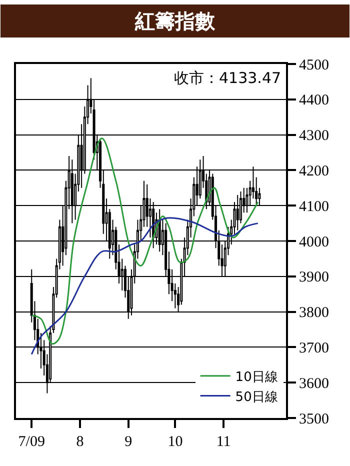 This screenshot has height=466, width=350. I want to click on y-tick-label: 4500, so click(314, 65).